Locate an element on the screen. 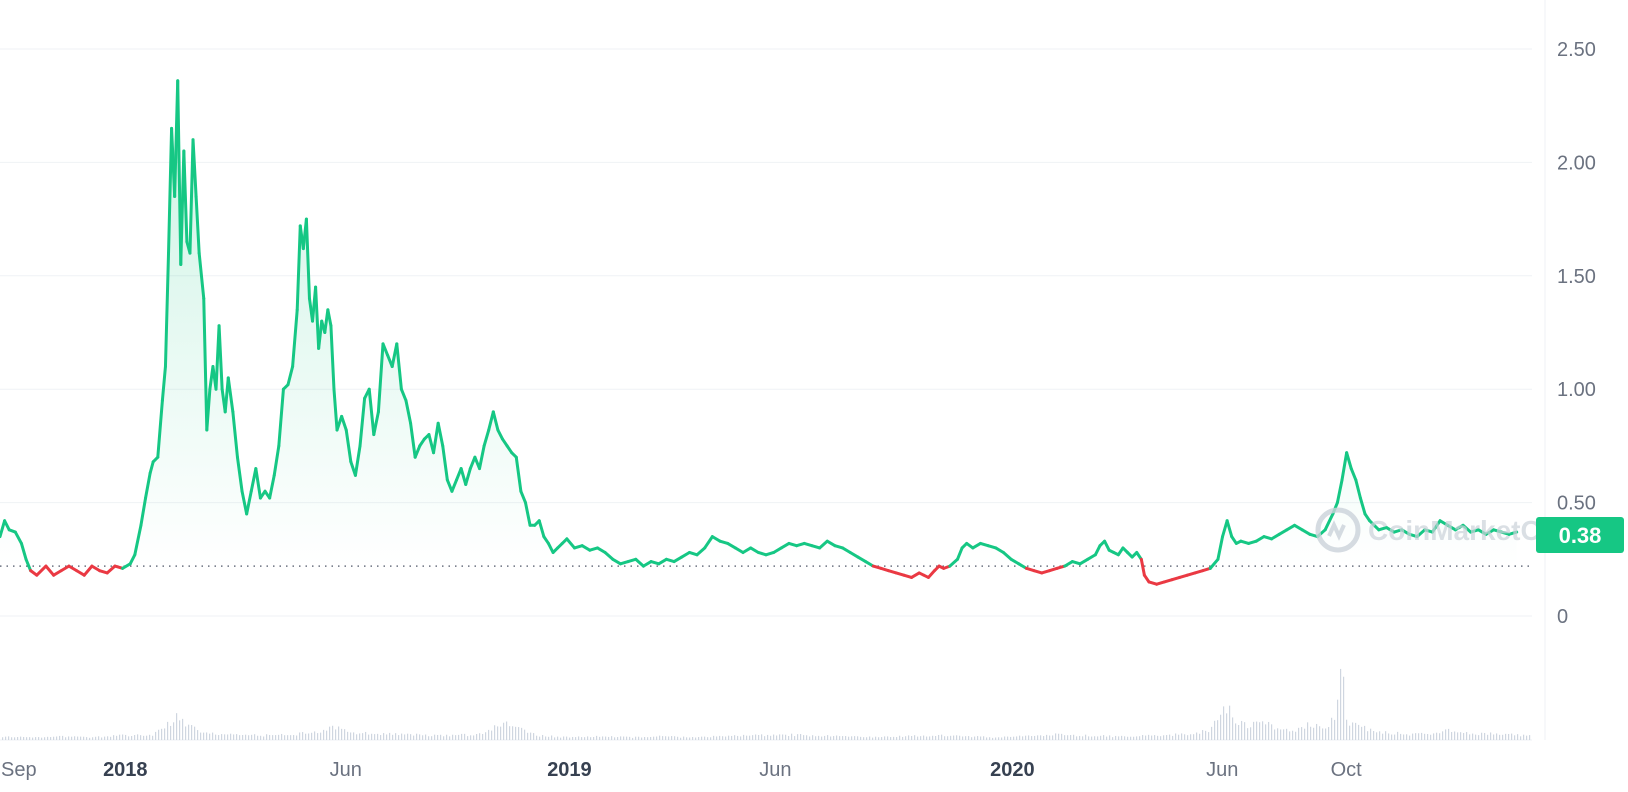 This screenshot has height=792, width=1628. x-tick-year-label: 2018 is located at coordinates (125, 770).